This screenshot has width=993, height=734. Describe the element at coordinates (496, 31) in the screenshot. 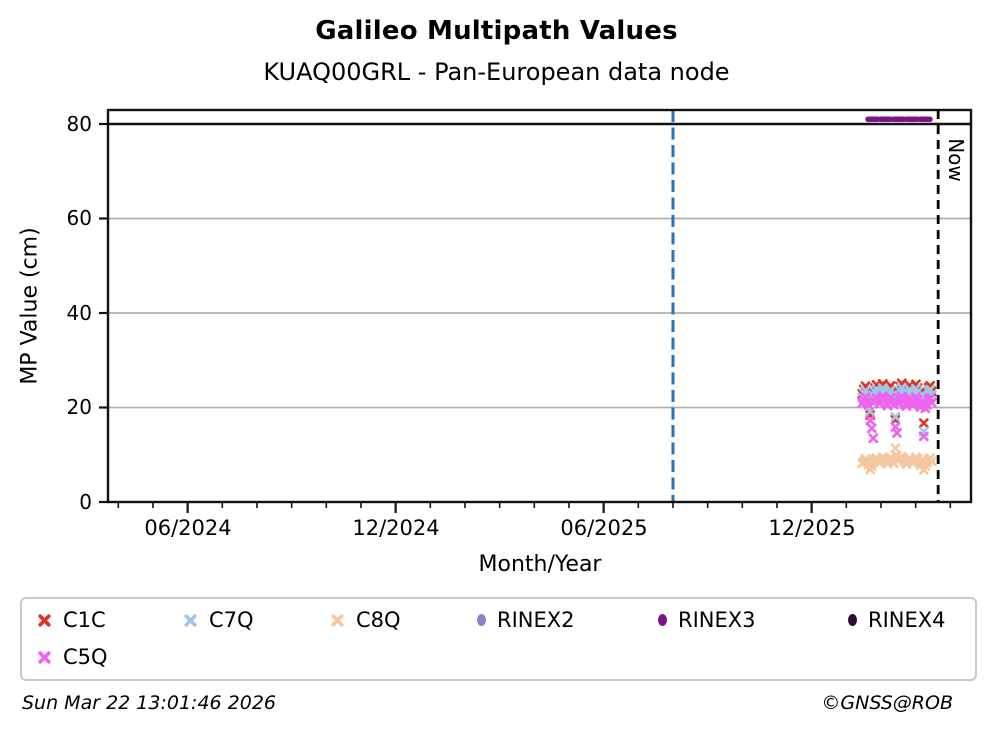

I see `chart-title: Galileo Multipath Values` at that location.